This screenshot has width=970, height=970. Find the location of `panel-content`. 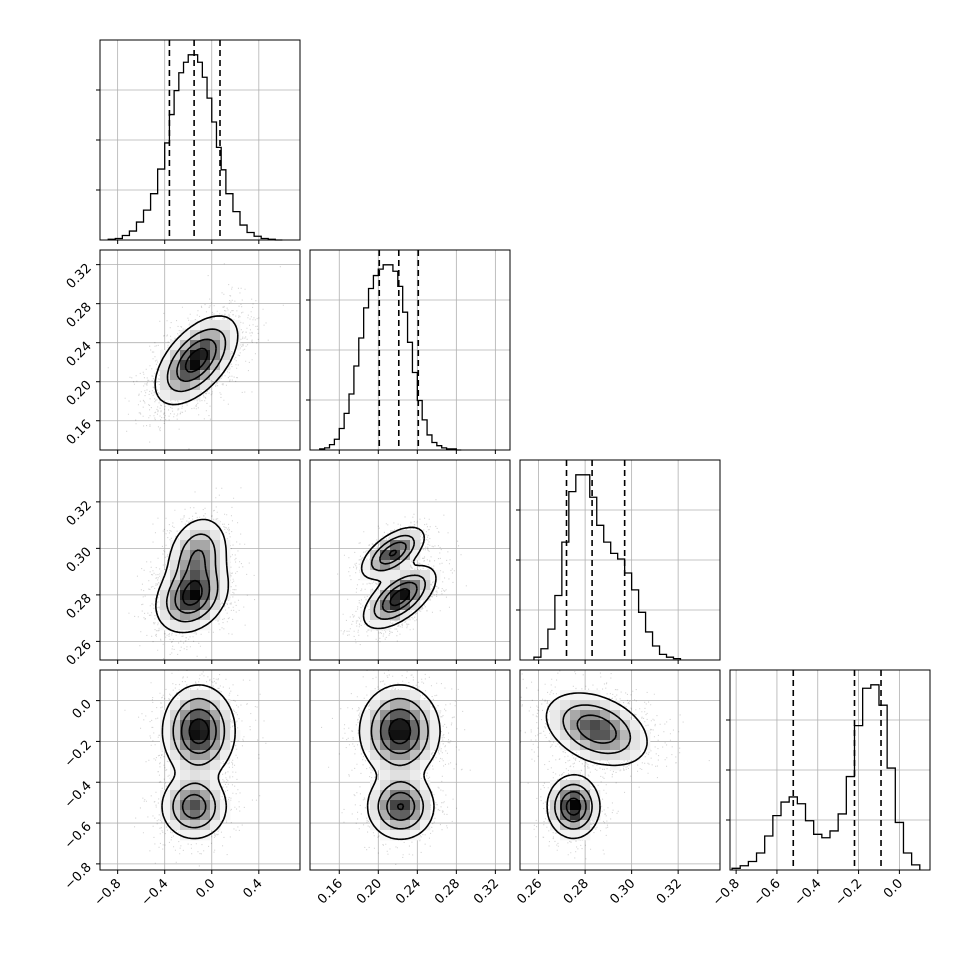

panel-content is located at coordinates (200, 770).